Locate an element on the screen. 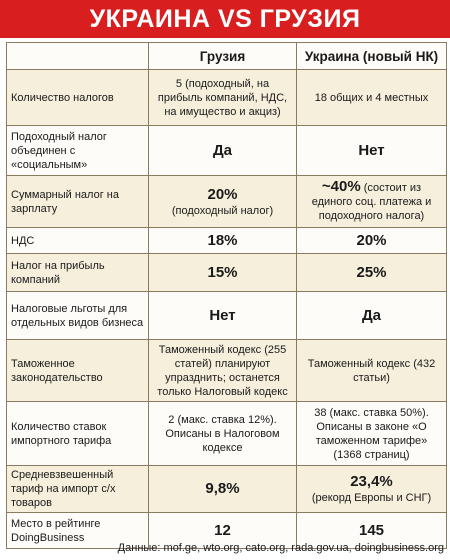  header-georgia: Грузия is located at coordinates (222, 56).